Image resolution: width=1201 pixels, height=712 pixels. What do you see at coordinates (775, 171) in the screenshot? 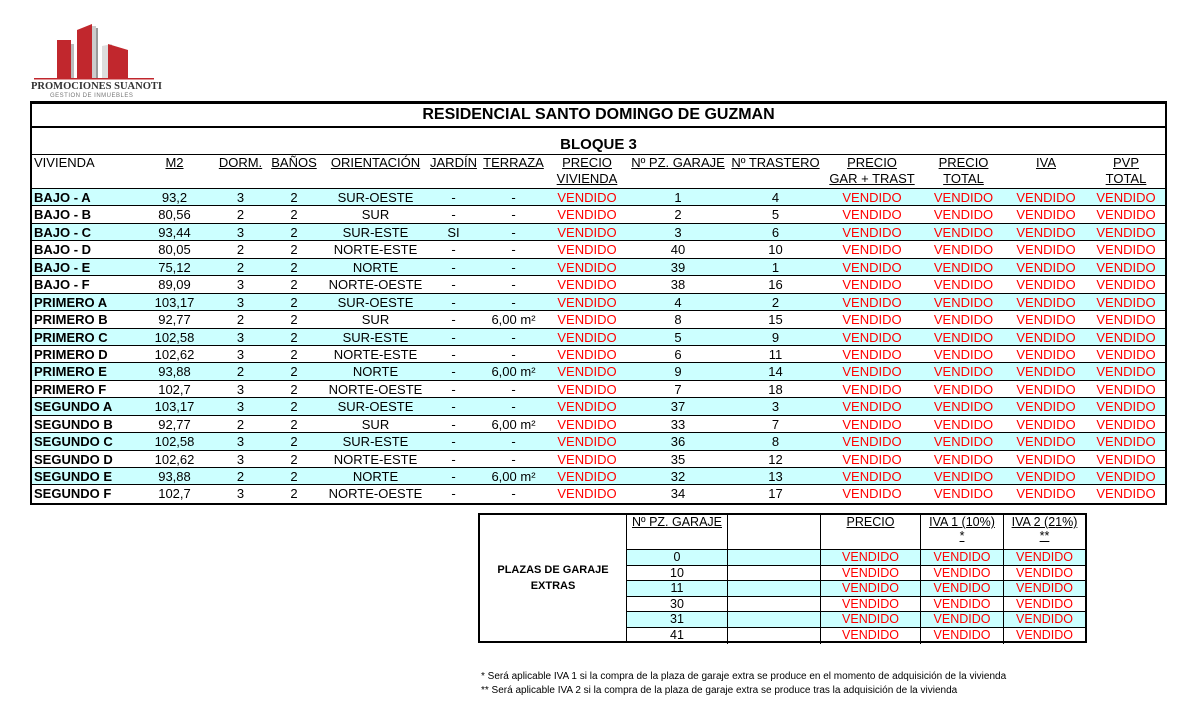
I see `column-header: Nº TRASTERO` at bounding box center [775, 171].